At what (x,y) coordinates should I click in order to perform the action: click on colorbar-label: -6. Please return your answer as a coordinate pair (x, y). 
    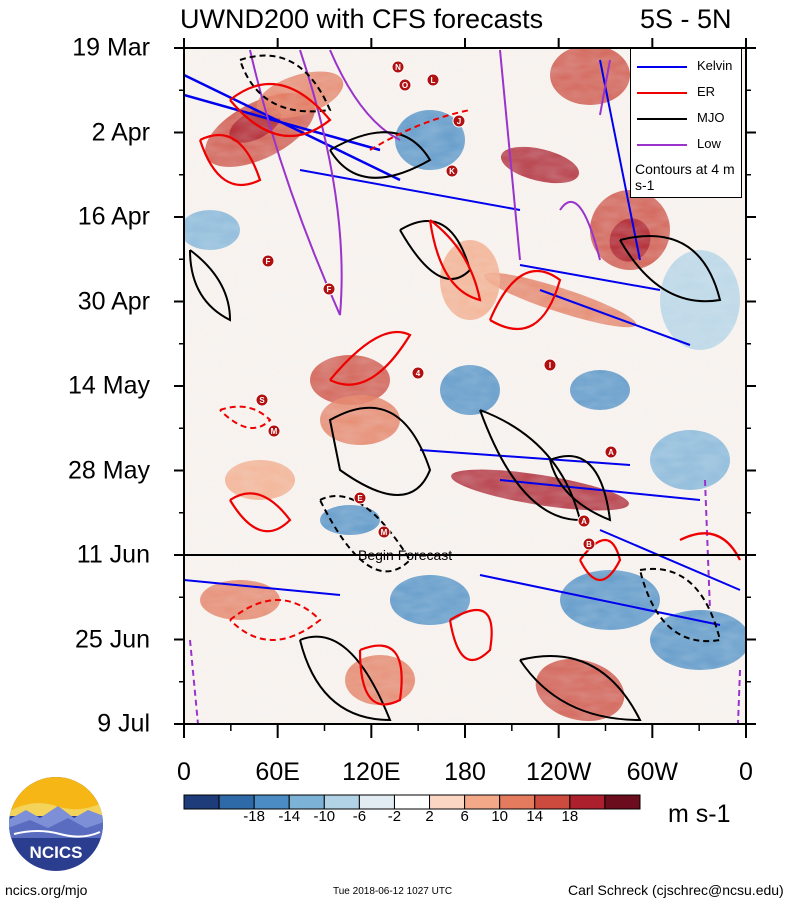
    Looking at the image, I should click on (359, 816).